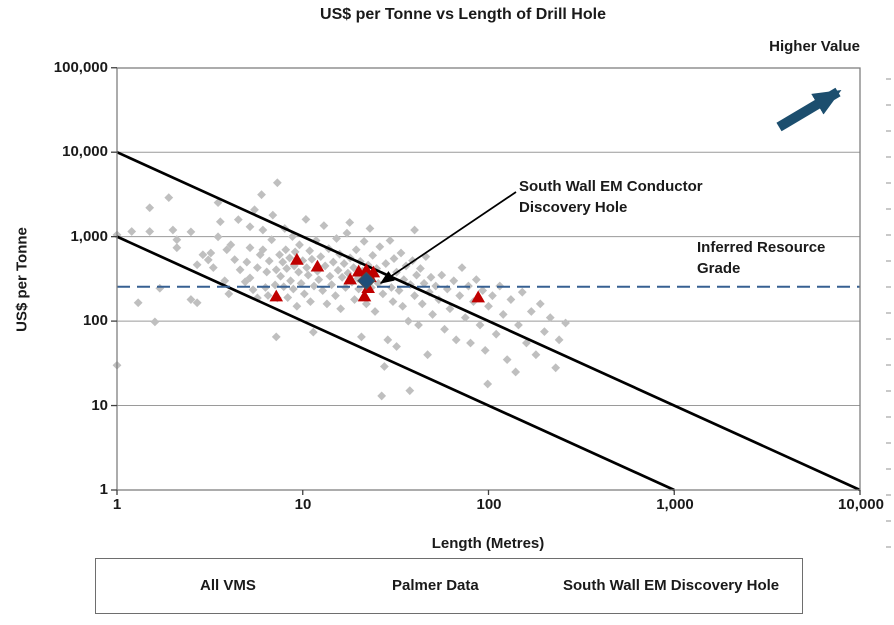 The image size is (894, 625). I want to click on legend-label-all-vms: All VMS, so click(228, 585).